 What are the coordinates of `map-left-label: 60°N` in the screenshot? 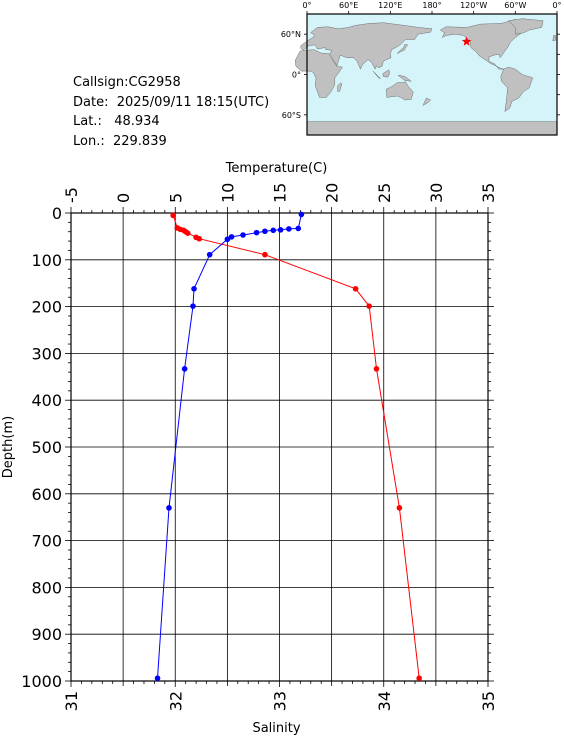 It's located at (291, 34).